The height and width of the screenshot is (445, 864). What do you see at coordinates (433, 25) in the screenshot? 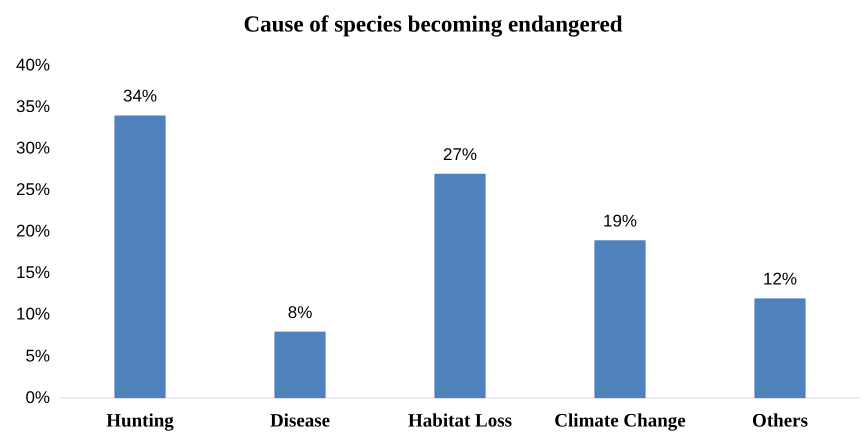
I see `chart-title: Cause of species becoming endangered` at bounding box center [433, 25].